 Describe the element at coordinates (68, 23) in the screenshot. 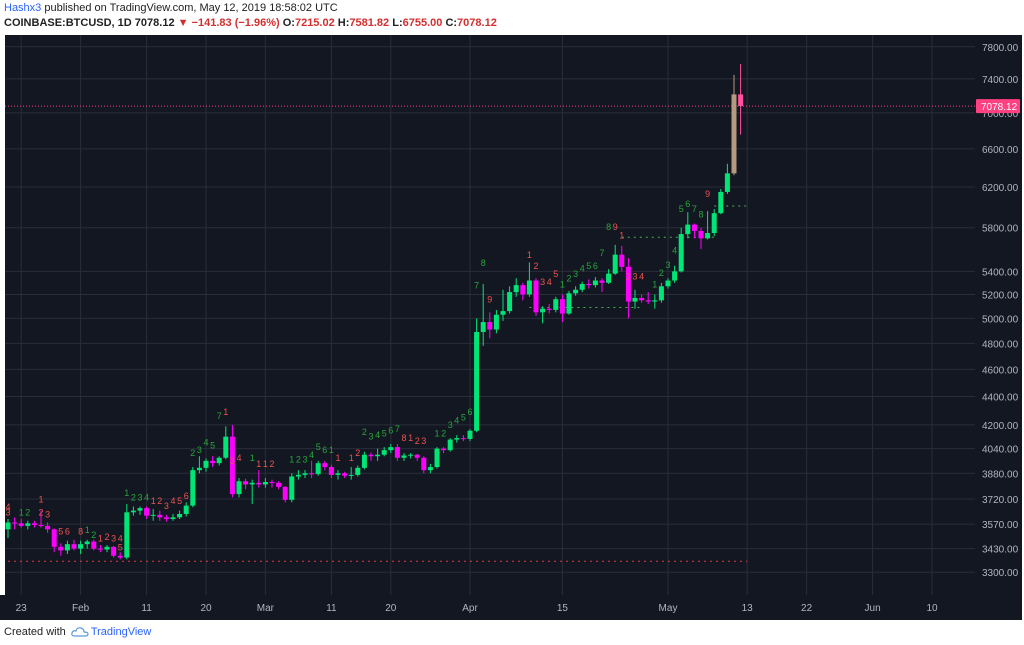

I see `symbol-label: COINBASE:BTCUSD, 1D` at that location.